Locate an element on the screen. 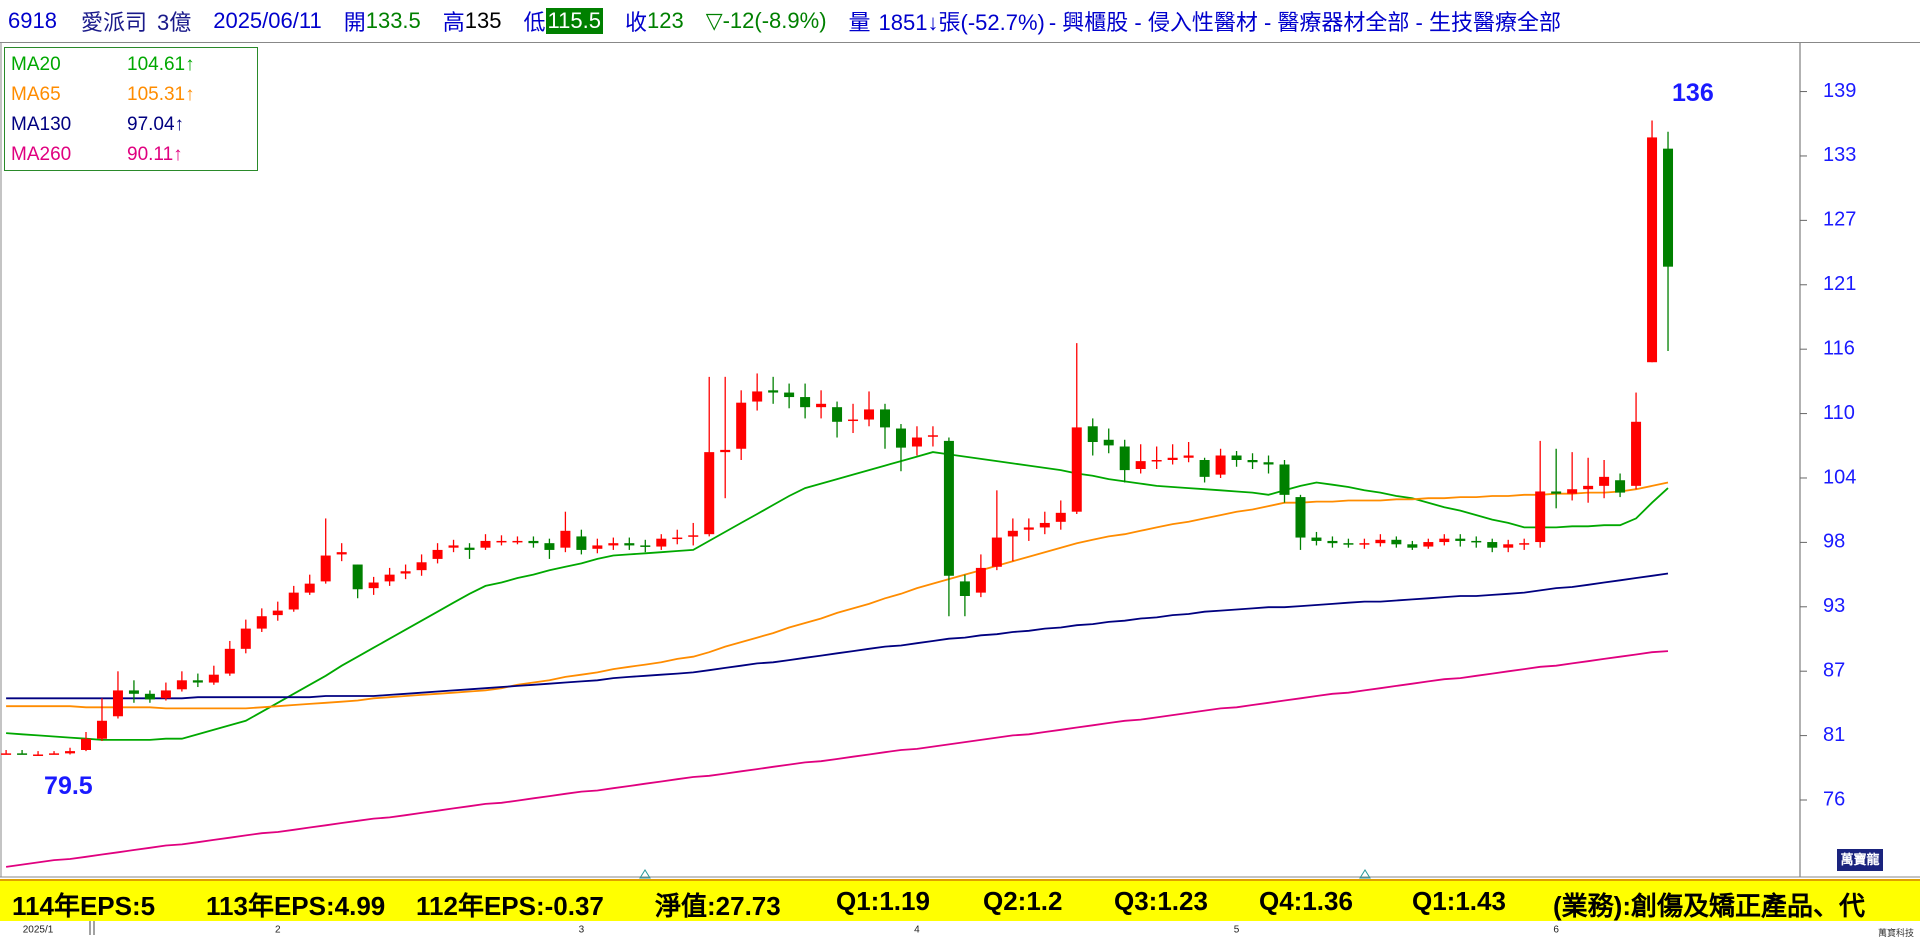  stock-name: 愛派司 is located at coordinates (113, 22).